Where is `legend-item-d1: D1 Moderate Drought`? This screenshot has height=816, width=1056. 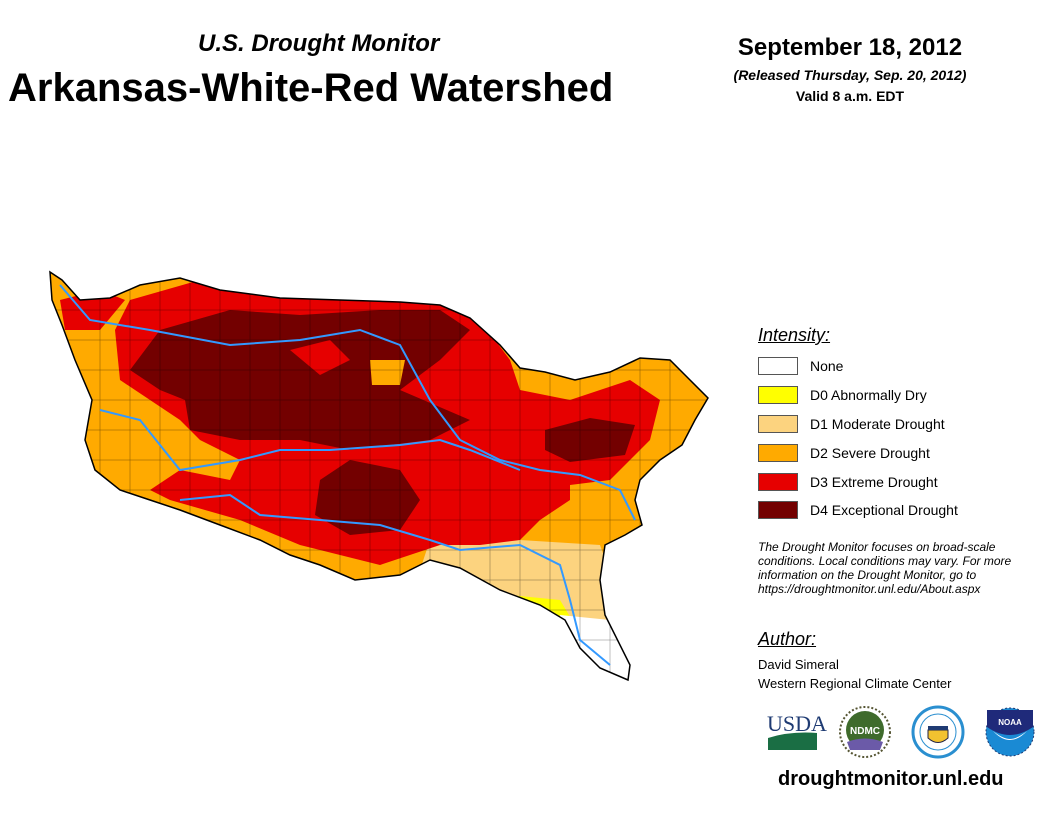
legend-item-d1: D1 Moderate Drought is located at coordinates (851, 424).